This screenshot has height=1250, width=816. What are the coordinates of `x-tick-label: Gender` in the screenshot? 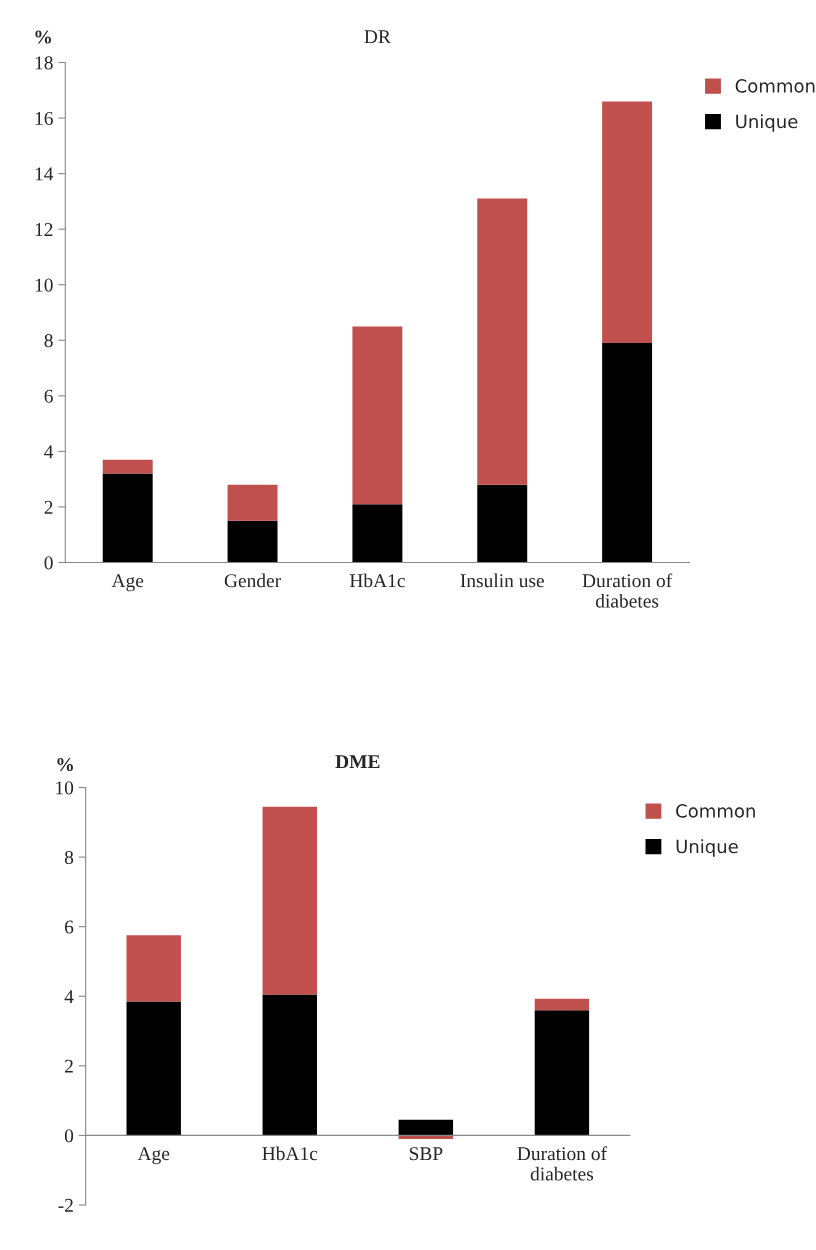 It's located at (252, 580).